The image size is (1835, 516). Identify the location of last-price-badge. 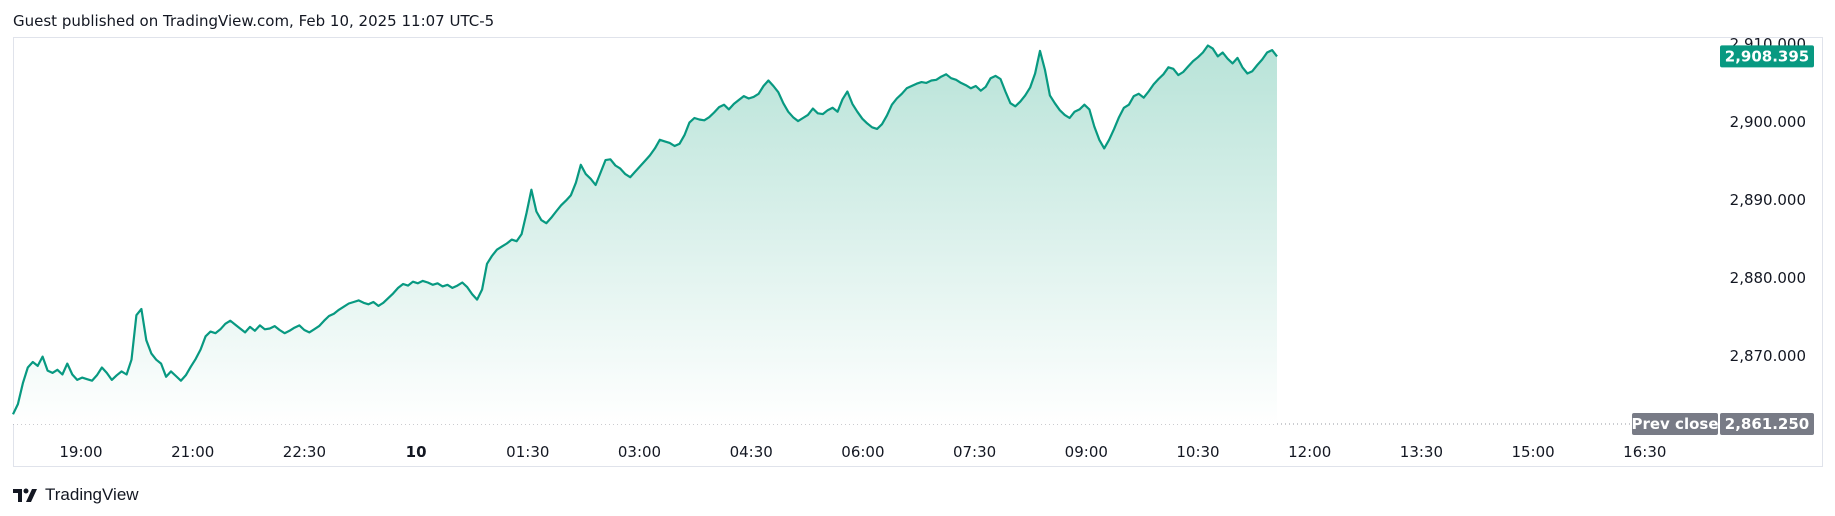
(1767, 56).